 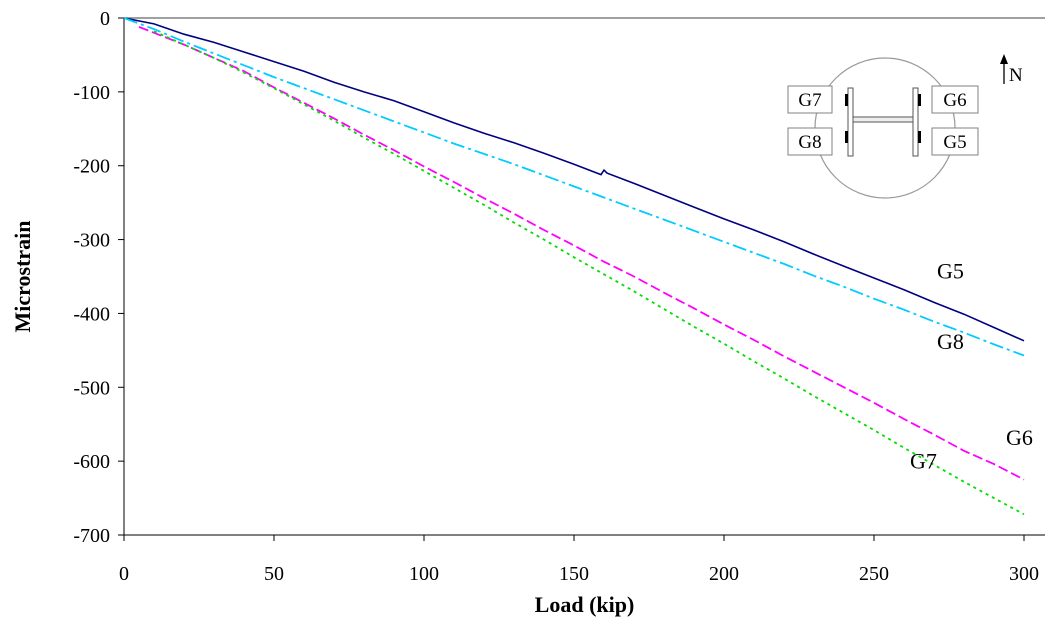 I want to click on x-axis-title: Load (kip), so click(x=585, y=604).